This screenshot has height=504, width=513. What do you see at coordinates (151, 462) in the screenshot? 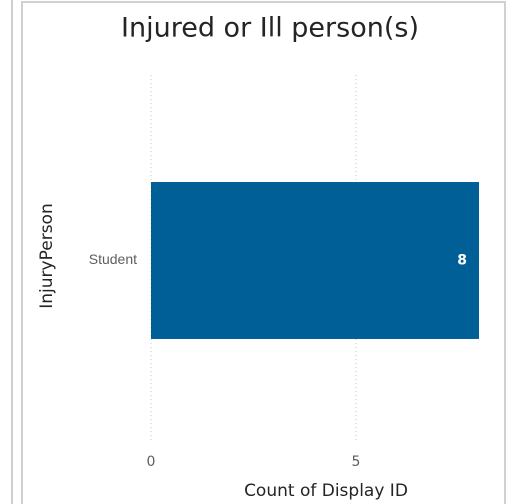
I see `x-tick-label: 0` at bounding box center [151, 462].